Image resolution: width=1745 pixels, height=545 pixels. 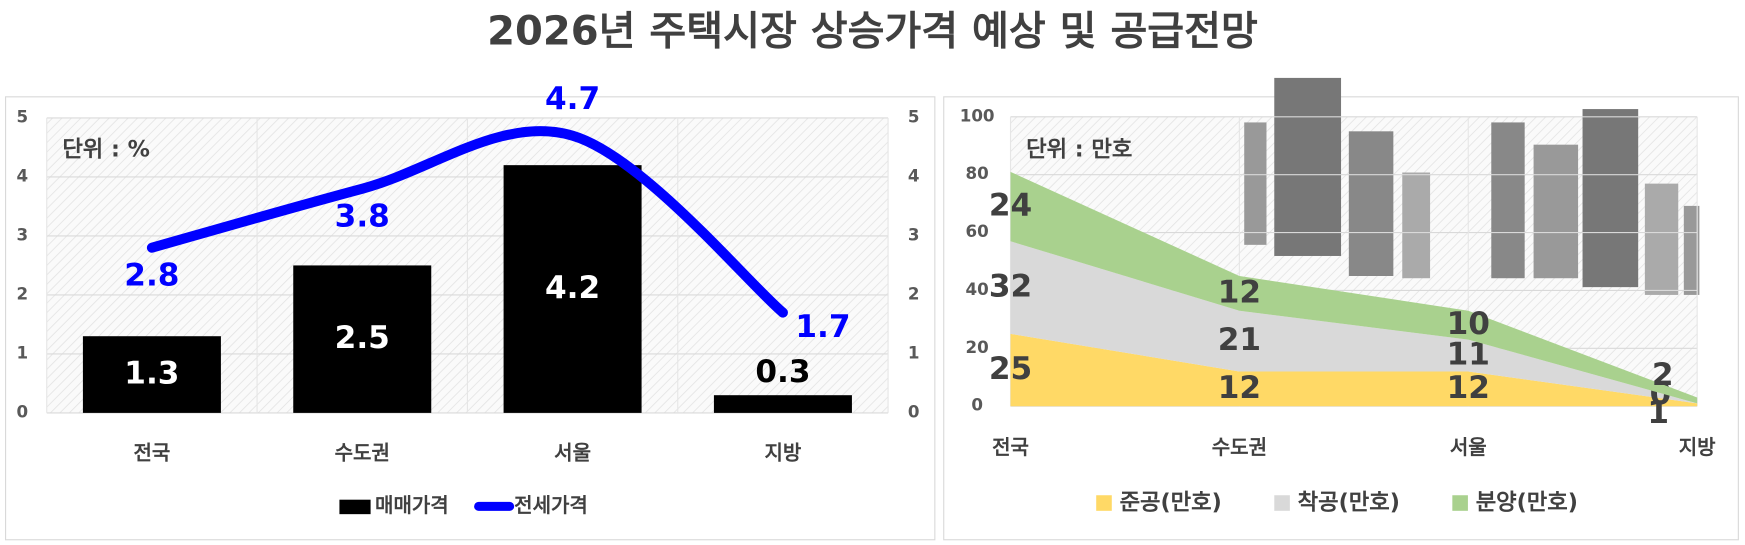 I want to click on line-value-label: 3.8, so click(x=362, y=217).